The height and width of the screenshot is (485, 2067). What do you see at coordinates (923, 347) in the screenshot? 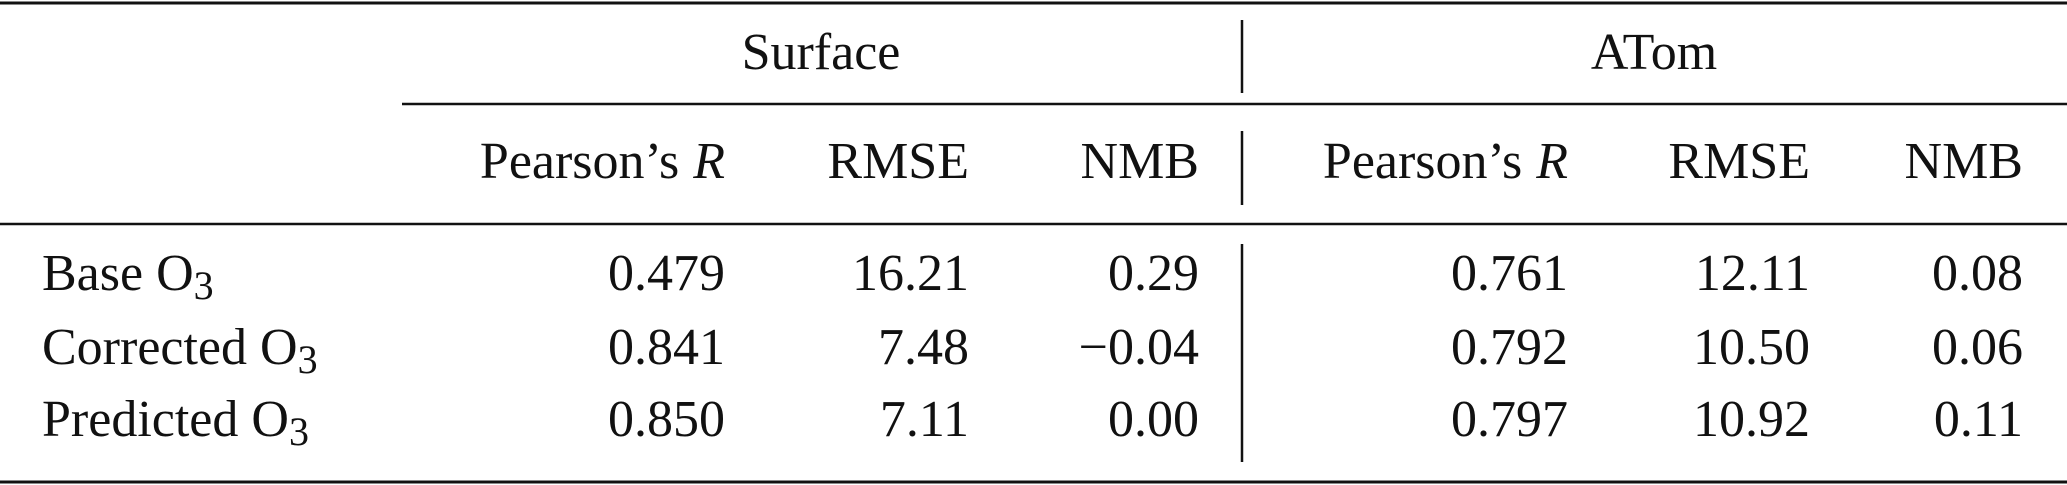
I see `cell: 7.48` at bounding box center [923, 347].